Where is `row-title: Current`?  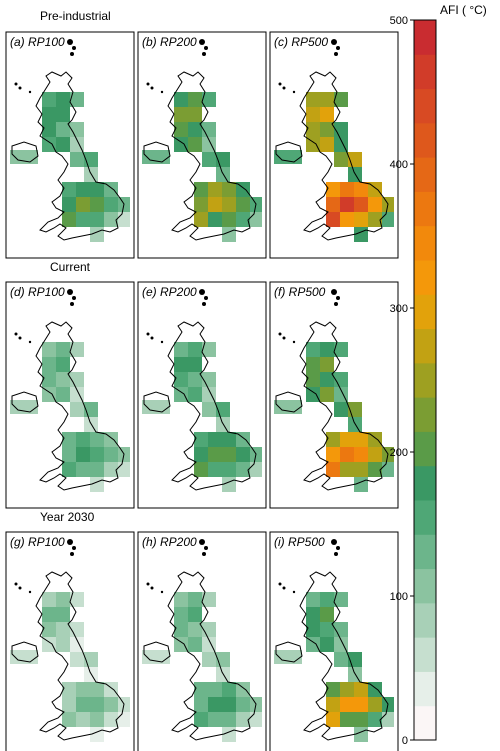
row-title: Current is located at coordinates (70, 267).